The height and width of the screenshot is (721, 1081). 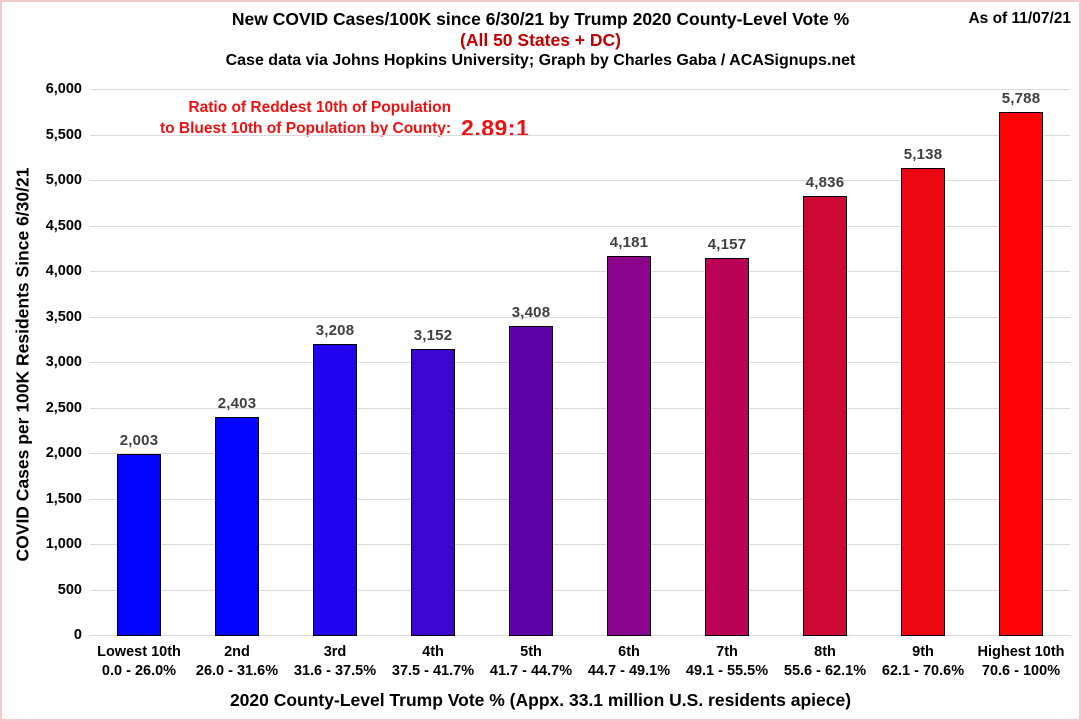 I want to click on bar-slot: 4,157, so click(x=727, y=363).